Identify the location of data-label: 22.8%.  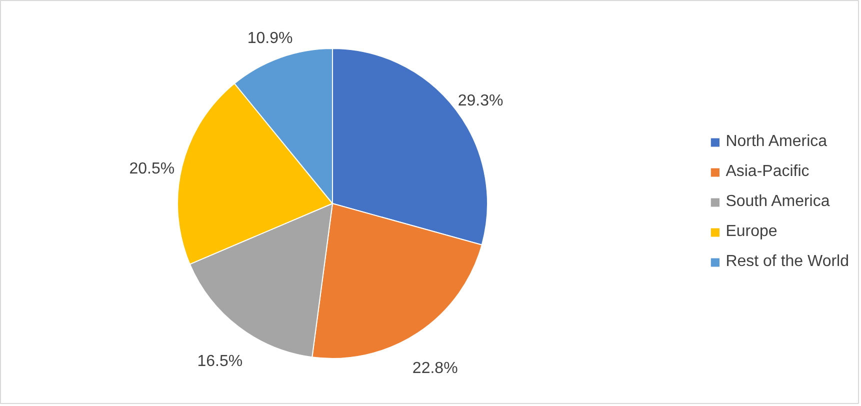
(435, 369).